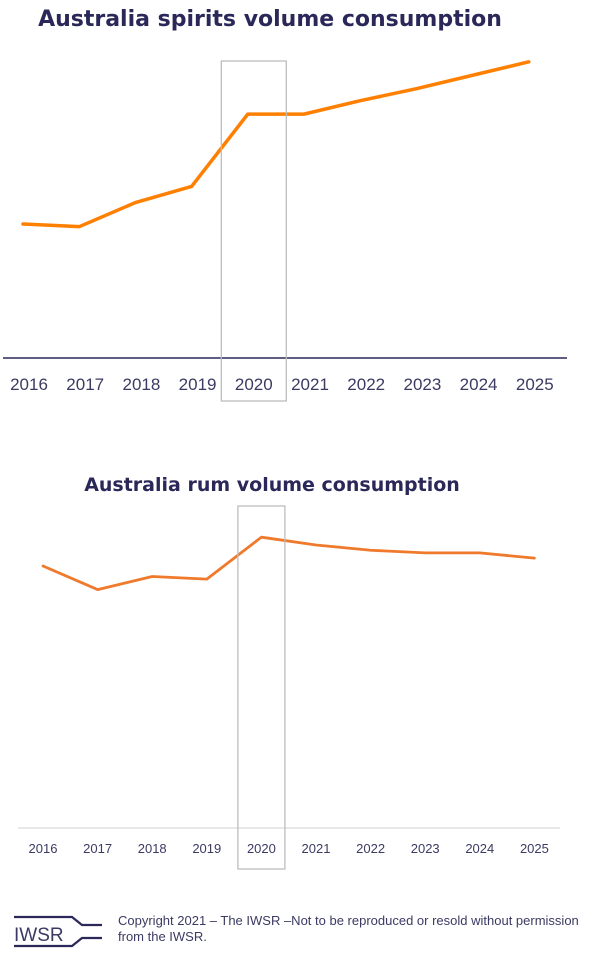 This screenshot has height=958, width=603. Describe the element at coordinates (39, 935) in the screenshot. I see `logo-text: IWSR` at that location.